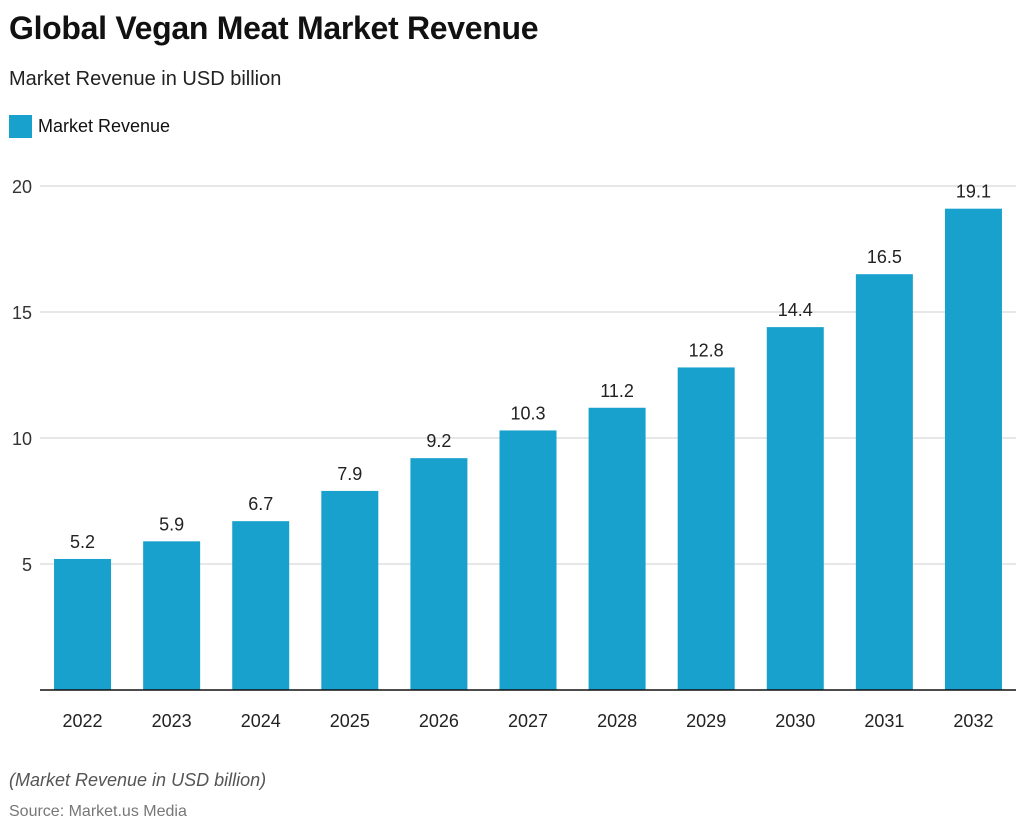  What do you see at coordinates (617, 391) in the screenshot?
I see `data-label: 11.2` at bounding box center [617, 391].